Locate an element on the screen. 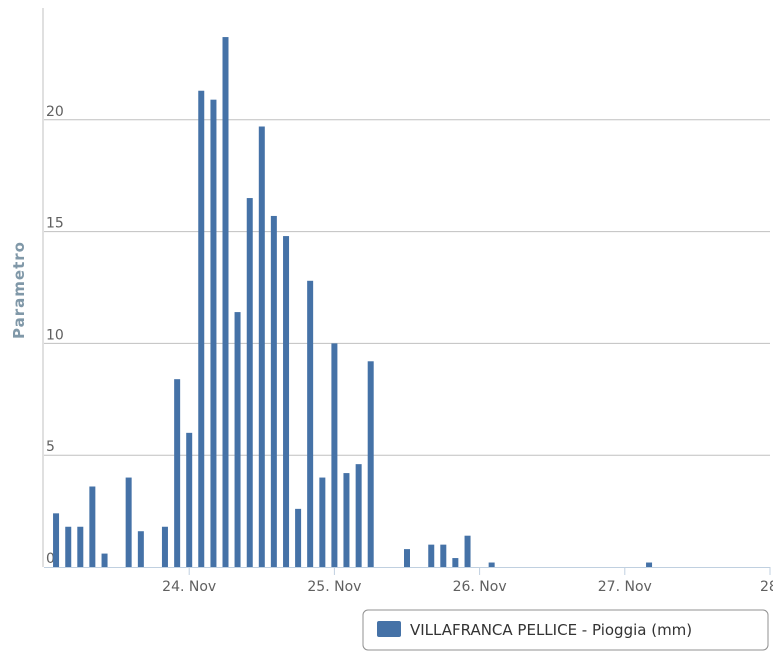 The width and height of the screenshot is (773, 651). y-tick-label: 20 is located at coordinates (55, 112).